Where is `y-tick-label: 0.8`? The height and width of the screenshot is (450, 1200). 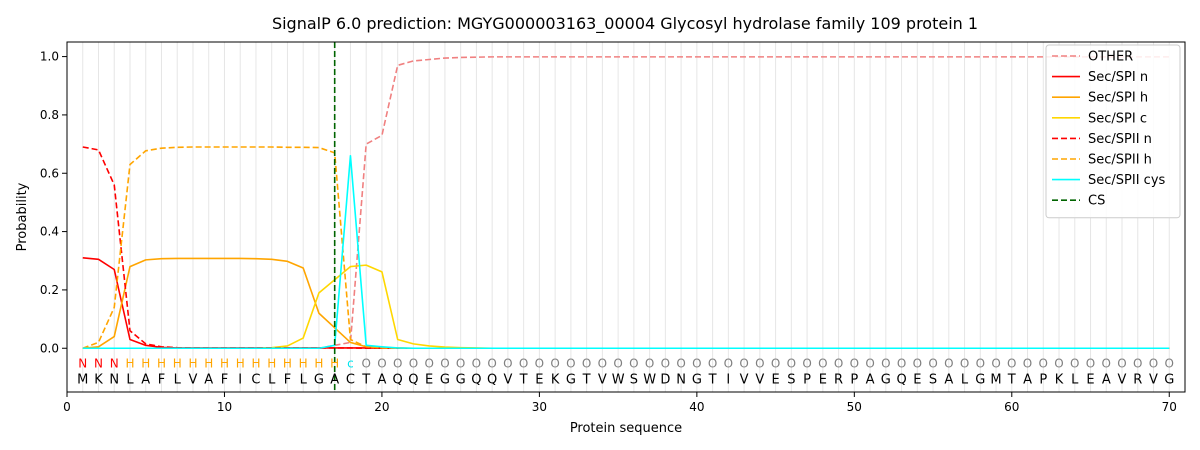 y-tick-label: 0.8 is located at coordinates (49, 115).